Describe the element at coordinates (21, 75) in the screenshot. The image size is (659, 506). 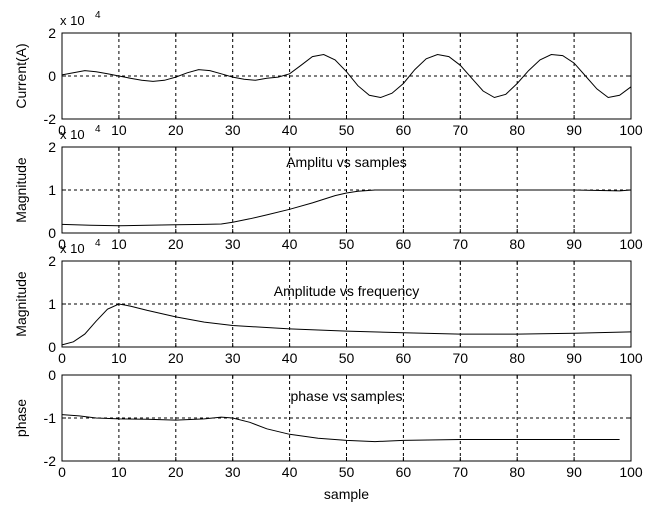
I see `y-axis-label: Current(A)` at that location.